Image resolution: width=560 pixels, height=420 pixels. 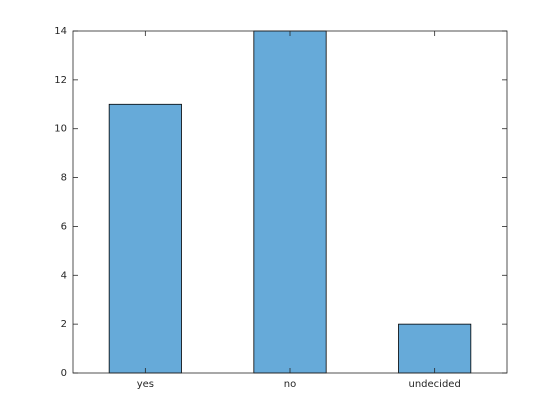 I want to click on y-tick-label: 12, so click(x=60, y=80).